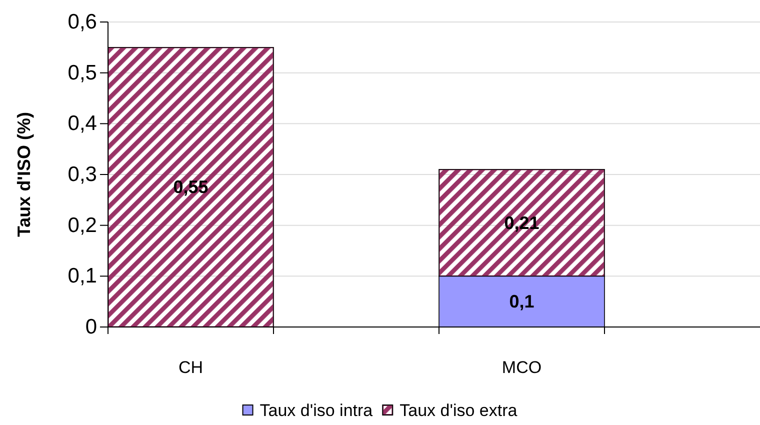  What do you see at coordinates (459, 410) in the screenshot?
I see `legend-label: Taux d'iso extra` at bounding box center [459, 410].